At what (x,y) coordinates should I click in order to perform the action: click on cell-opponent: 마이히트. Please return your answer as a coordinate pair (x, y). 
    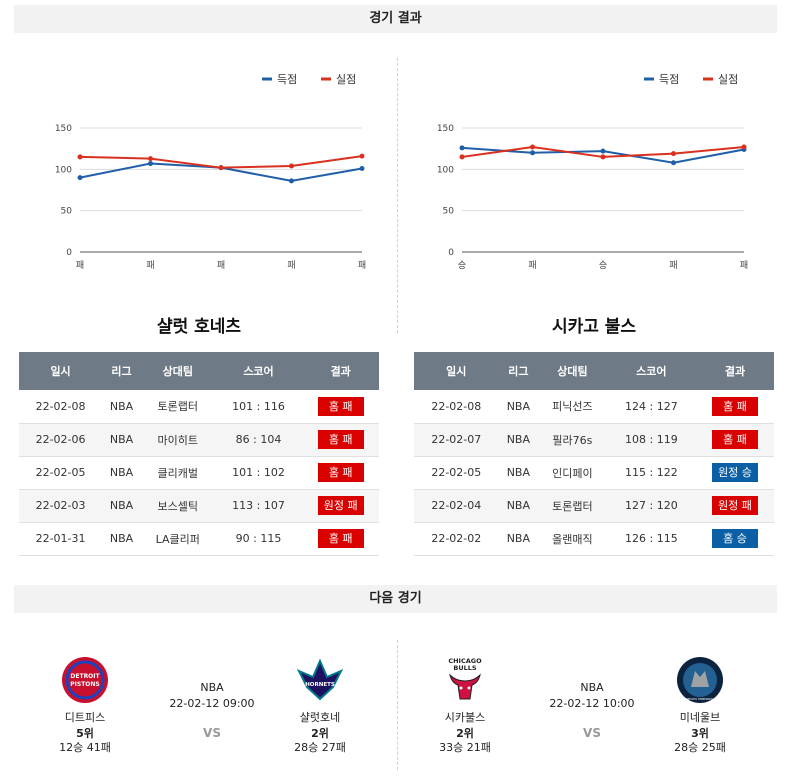
    Looking at the image, I should click on (177, 440).